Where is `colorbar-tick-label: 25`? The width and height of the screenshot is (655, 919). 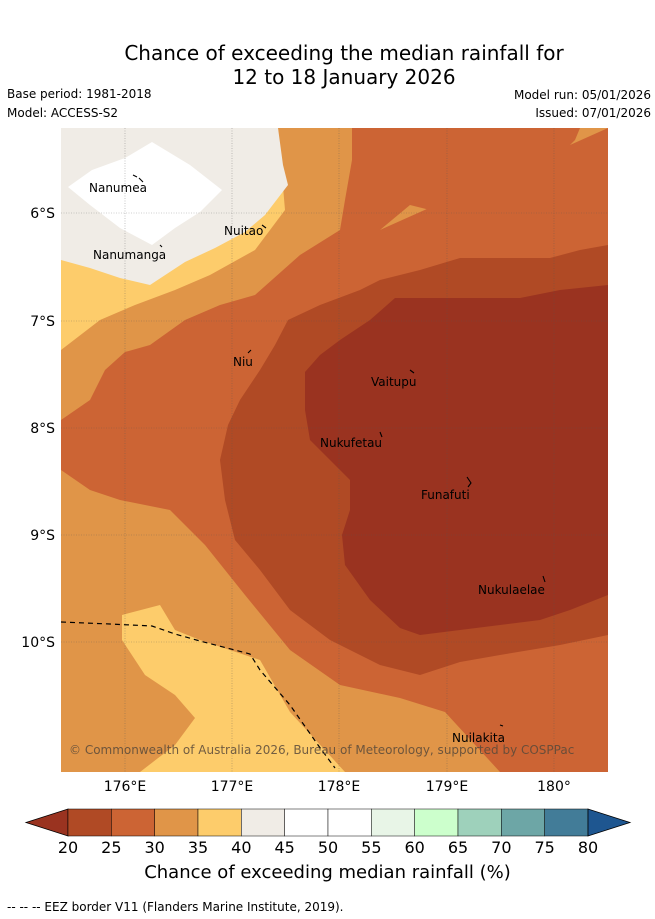 colorbar-tick-label: 25 is located at coordinates (111, 847).